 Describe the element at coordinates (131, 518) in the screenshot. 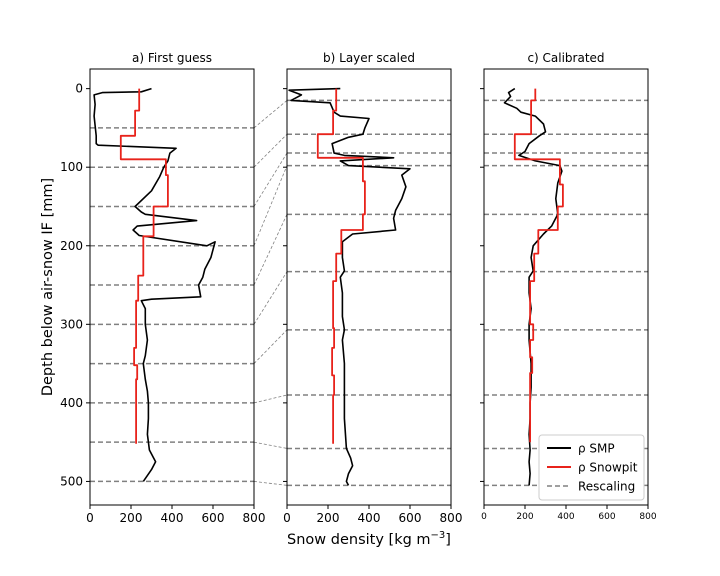

I see `panel-1-x-tick-label: 200` at that location.